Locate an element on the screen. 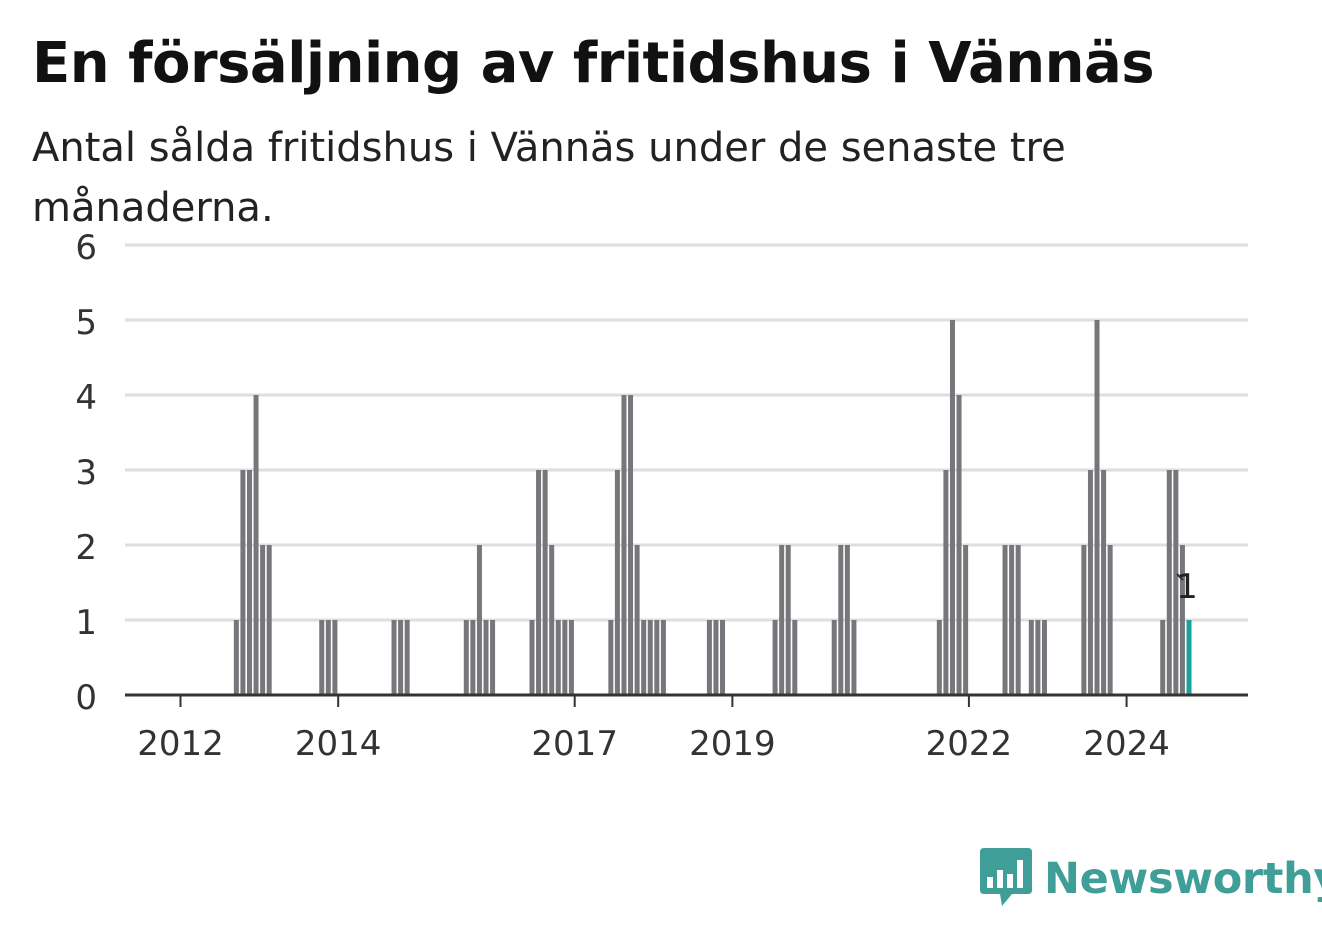  y-tick-label: 1 is located at coordinates (86, 623).